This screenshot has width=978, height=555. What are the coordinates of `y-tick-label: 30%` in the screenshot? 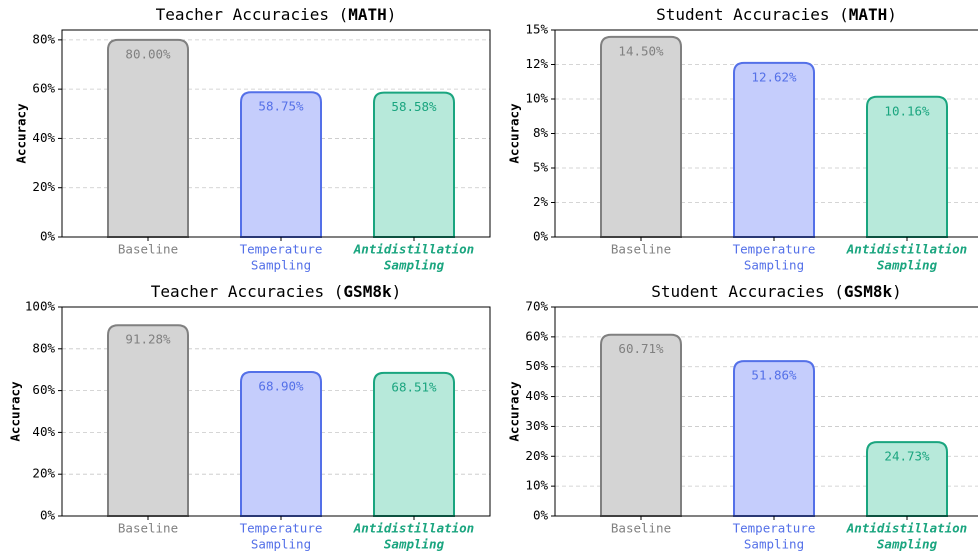 It's located at (536, 425).